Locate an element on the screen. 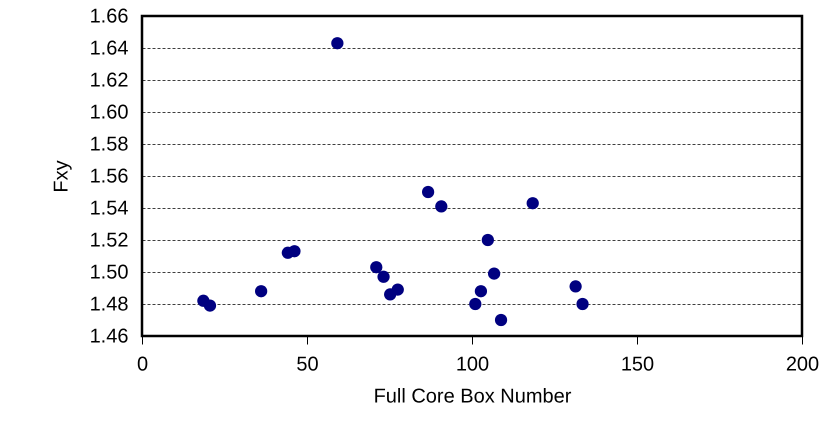 Image resolution: width=838 pixels, height=425 pixels. x-axis-title: Full Core Box Number is located at coordinates (473, 397).